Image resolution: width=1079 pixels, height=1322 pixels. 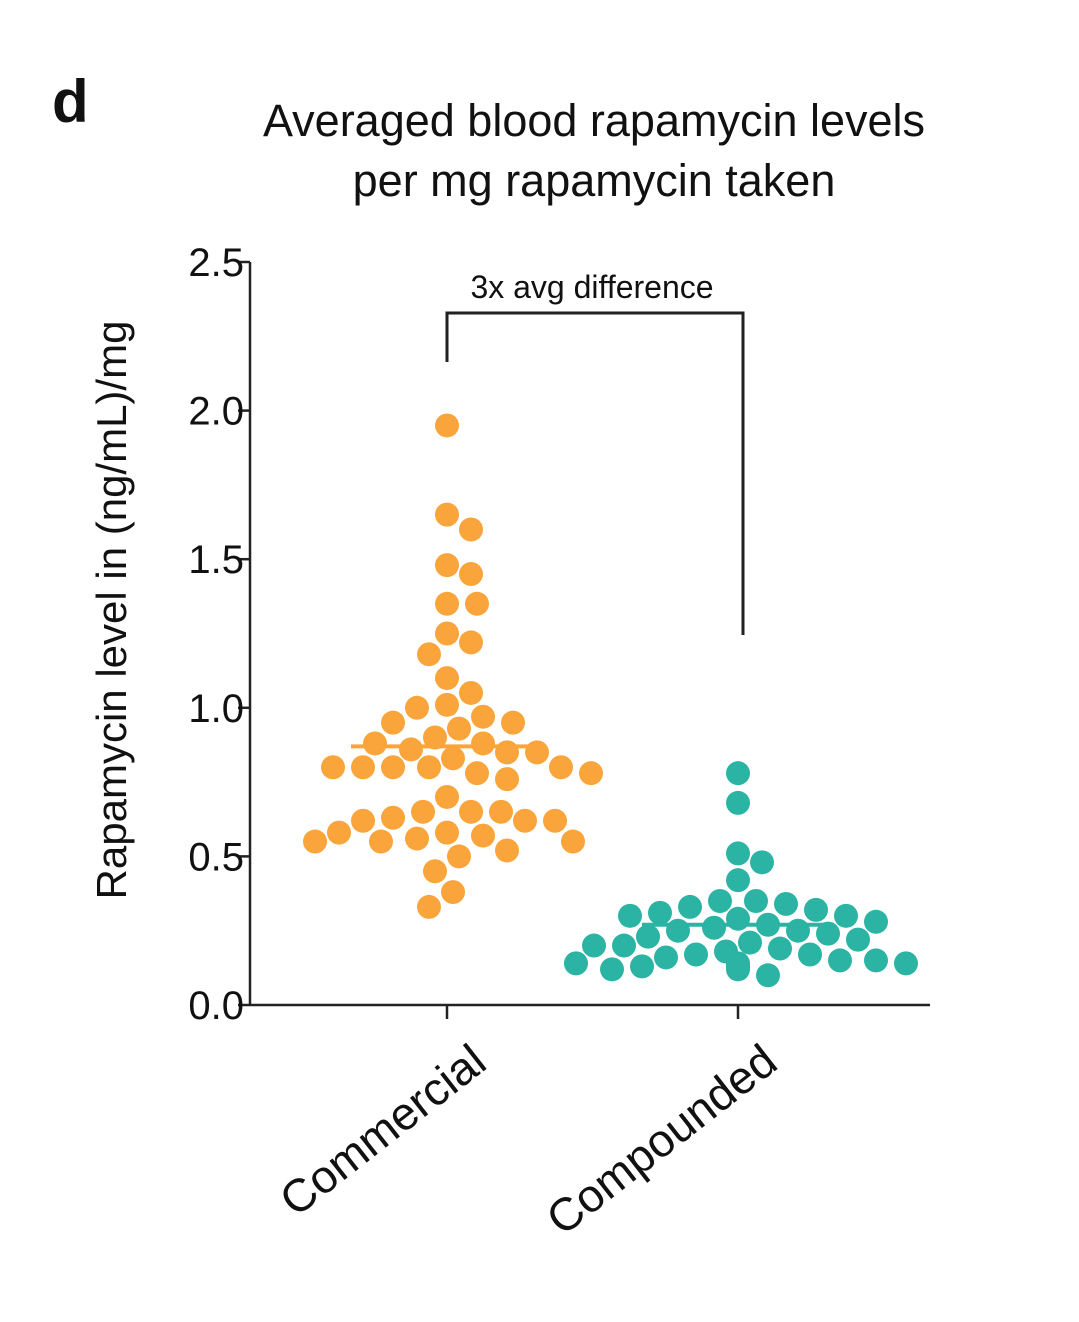 What do you see at coordinates (592, 835) in the screenshot?
I see `mean-lines` at bounding box center [592, 835].